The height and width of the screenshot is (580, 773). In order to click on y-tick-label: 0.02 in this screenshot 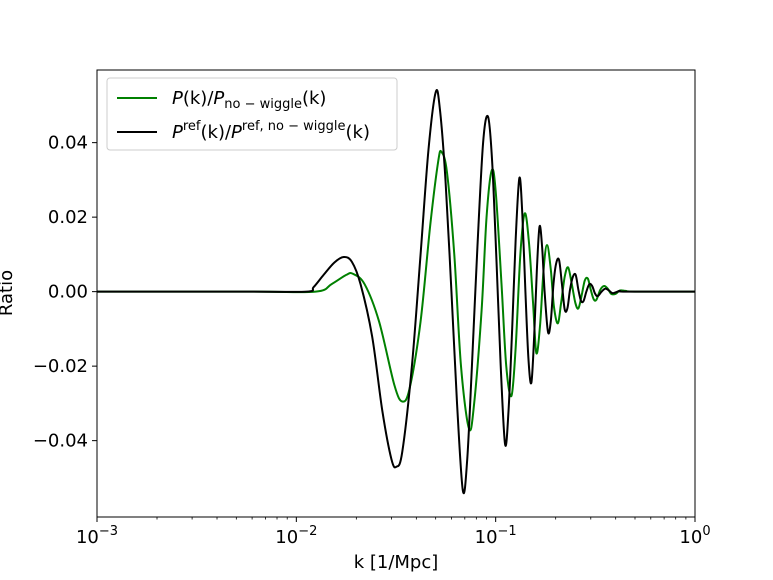, I will do `click(68, 217)`.